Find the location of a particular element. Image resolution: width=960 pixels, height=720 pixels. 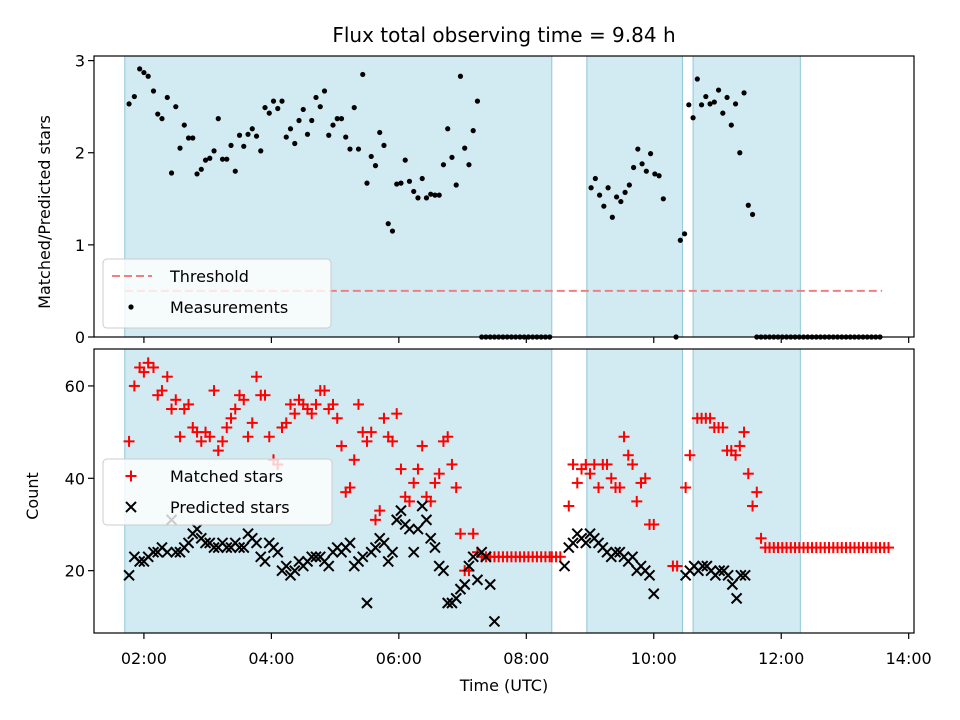

legend-predicted-label: Predicted stars is located at coordinates (230, 507).